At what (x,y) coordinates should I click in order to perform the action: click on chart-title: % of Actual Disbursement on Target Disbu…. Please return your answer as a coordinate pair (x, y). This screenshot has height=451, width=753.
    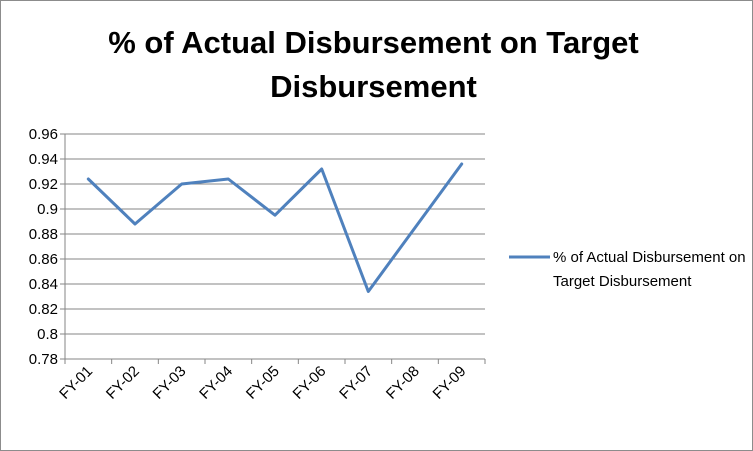
    Looking at the image, I should click on (373, 64).